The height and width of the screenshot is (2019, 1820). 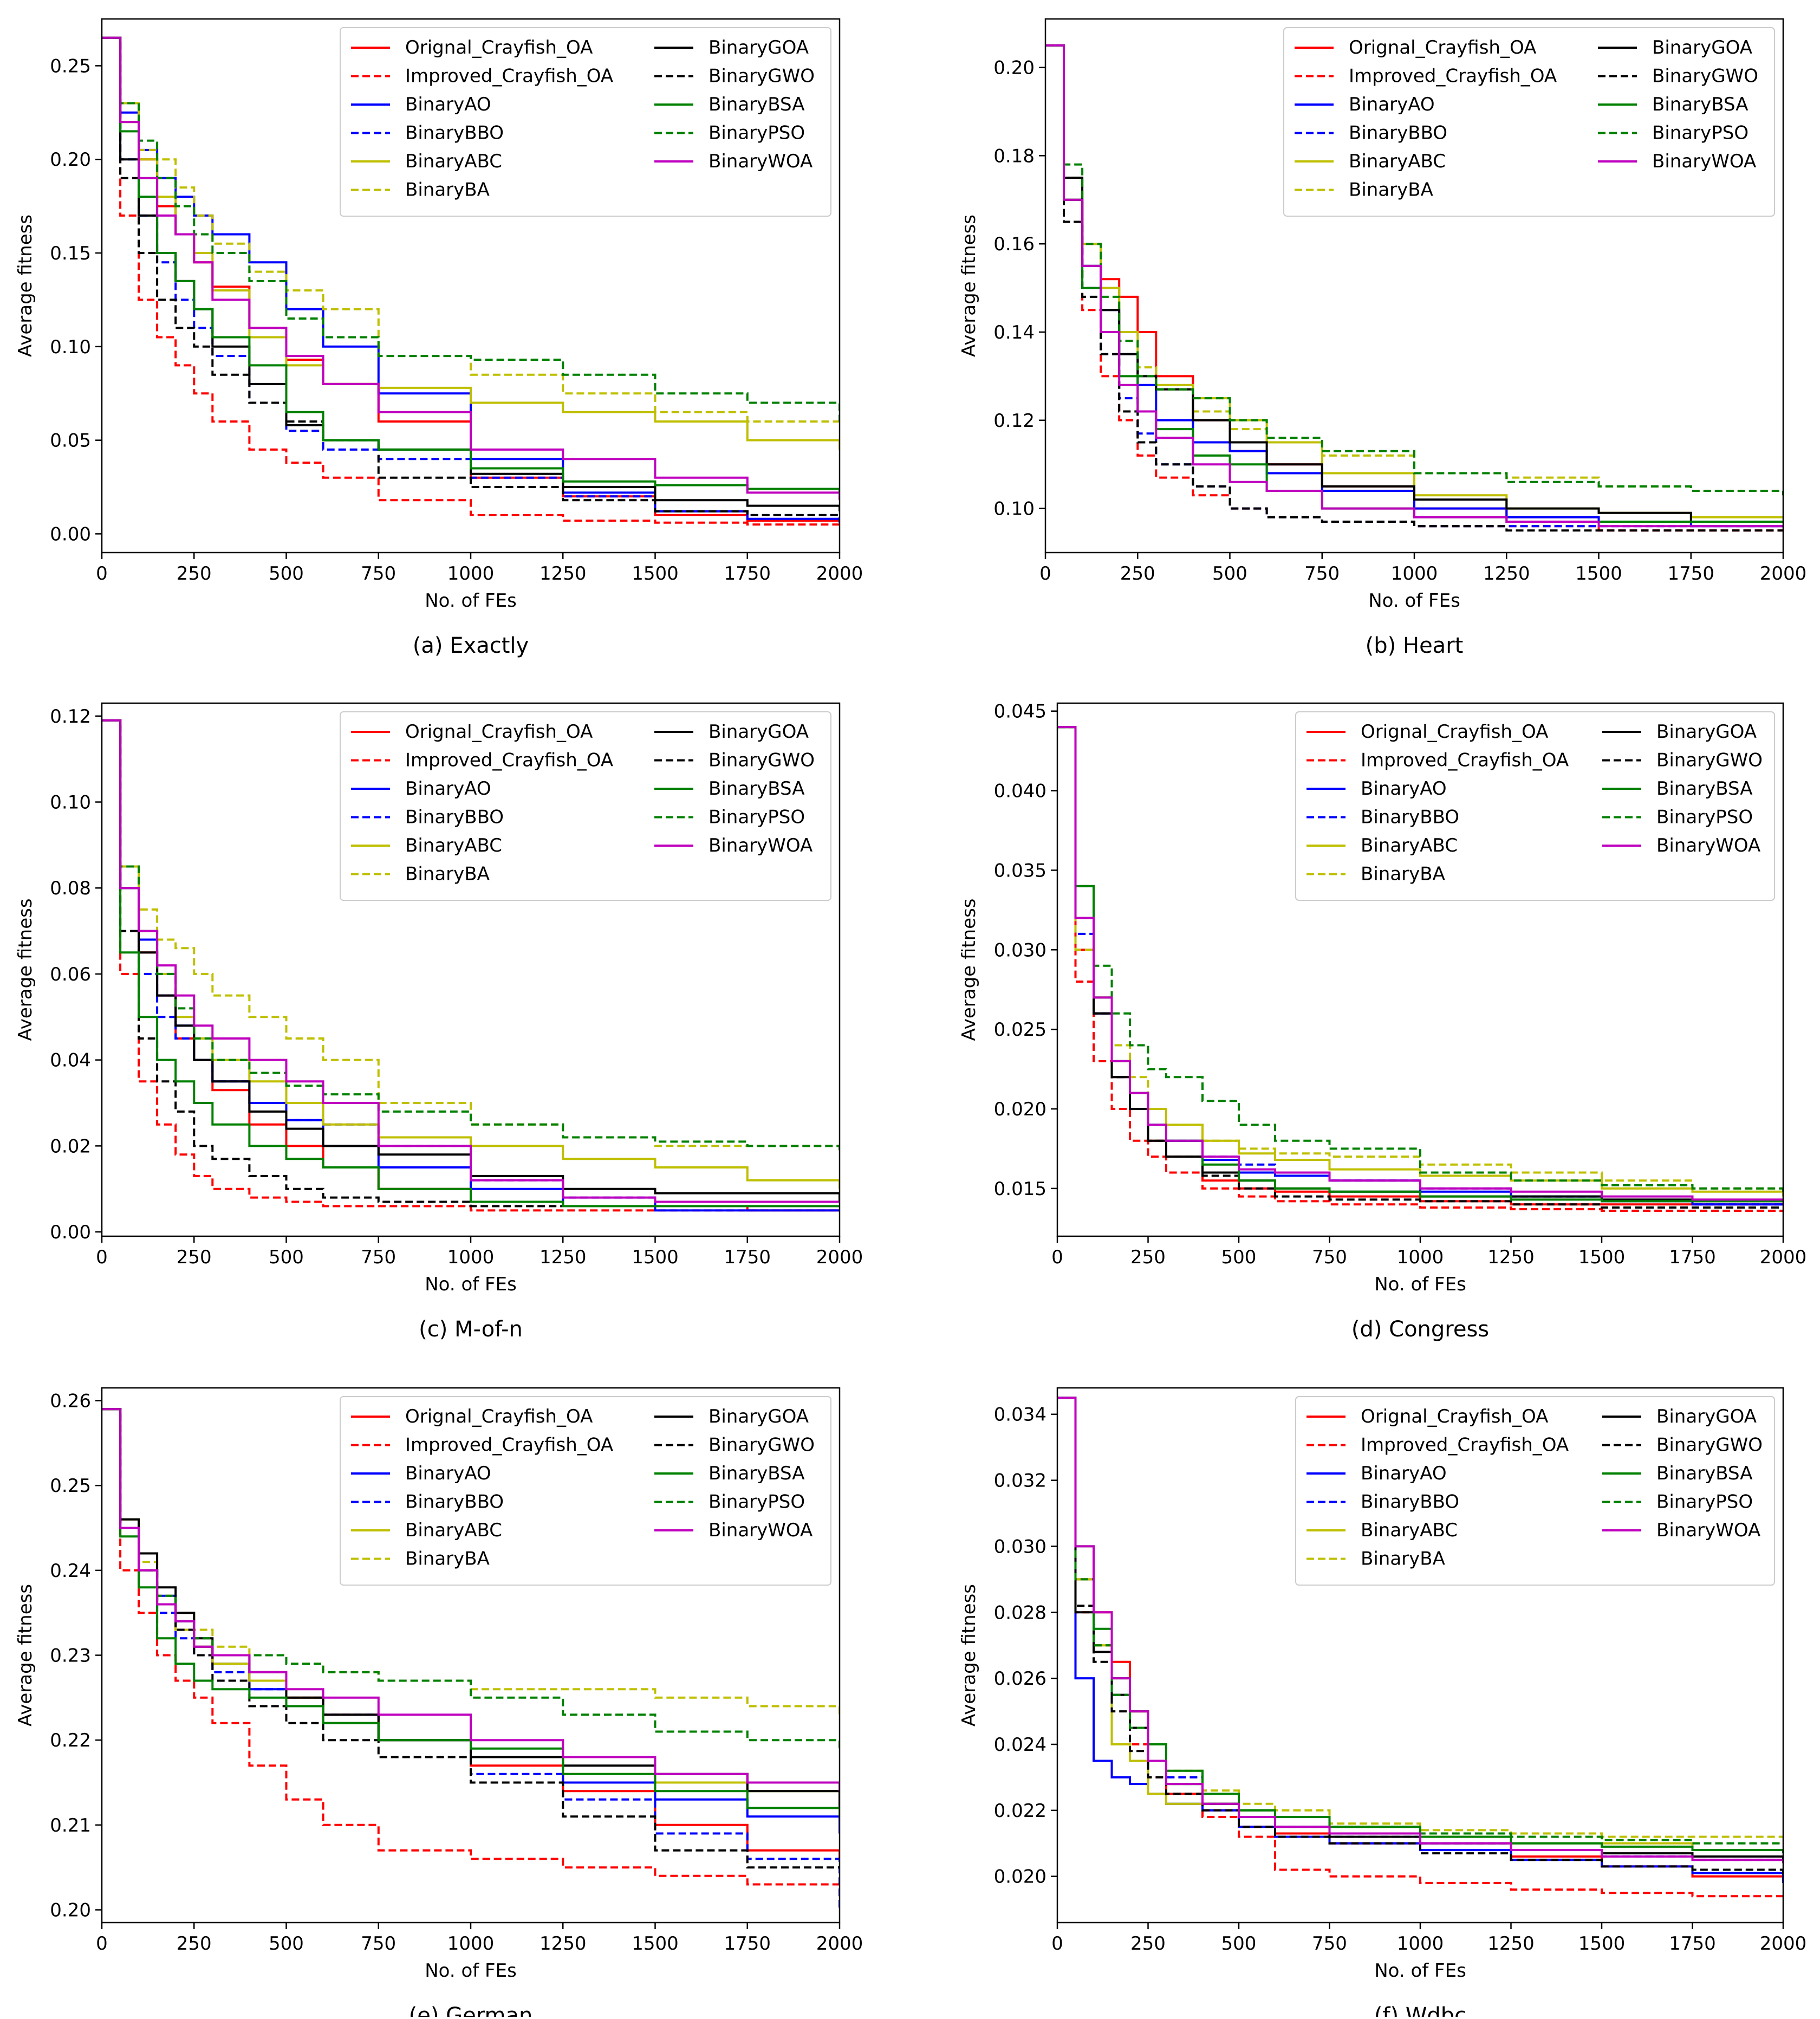 What do you see at coordinates (509, 761) in the screenshot?
I see `legend-entry-improved-crayfish-oa: Improved_Crayfish_OA` at bounding box center [509, 761].